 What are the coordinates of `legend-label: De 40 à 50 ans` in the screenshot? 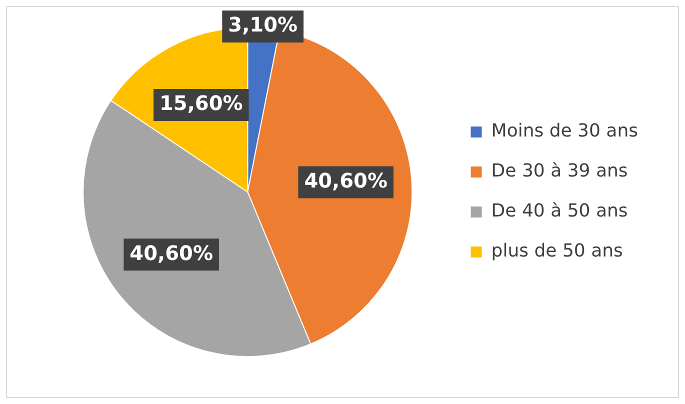 It's located at (559, 211).